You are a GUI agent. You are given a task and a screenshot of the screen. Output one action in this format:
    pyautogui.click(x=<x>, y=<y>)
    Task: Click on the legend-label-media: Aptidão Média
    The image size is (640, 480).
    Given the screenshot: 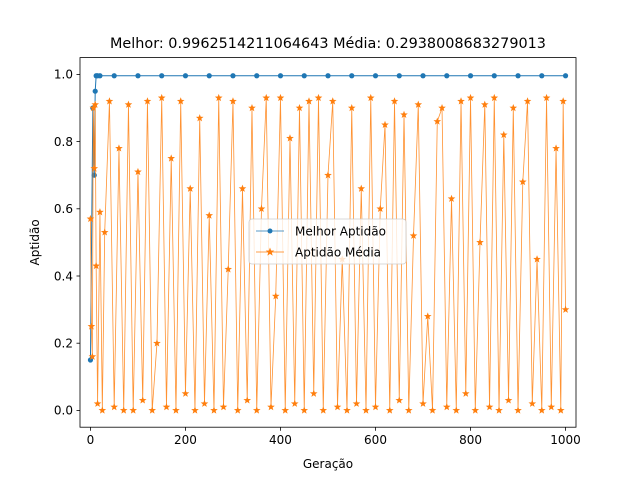 What is the action you would take?
    pyautogui.click(x=338, y=253)
    